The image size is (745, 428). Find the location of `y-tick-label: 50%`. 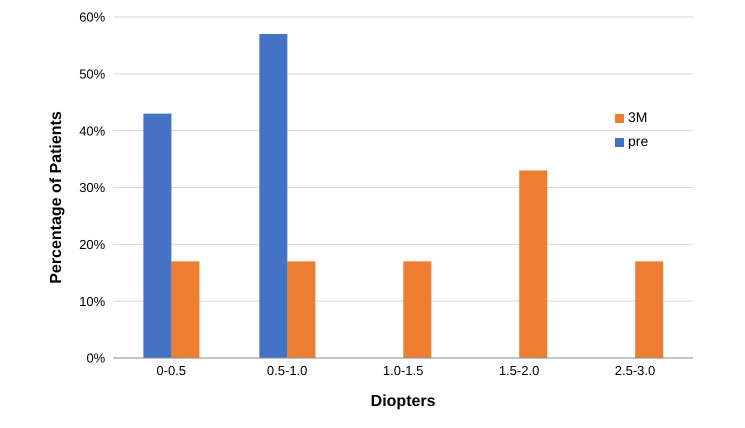

y-tick-label: 50% is located at coordinates (92, 74).